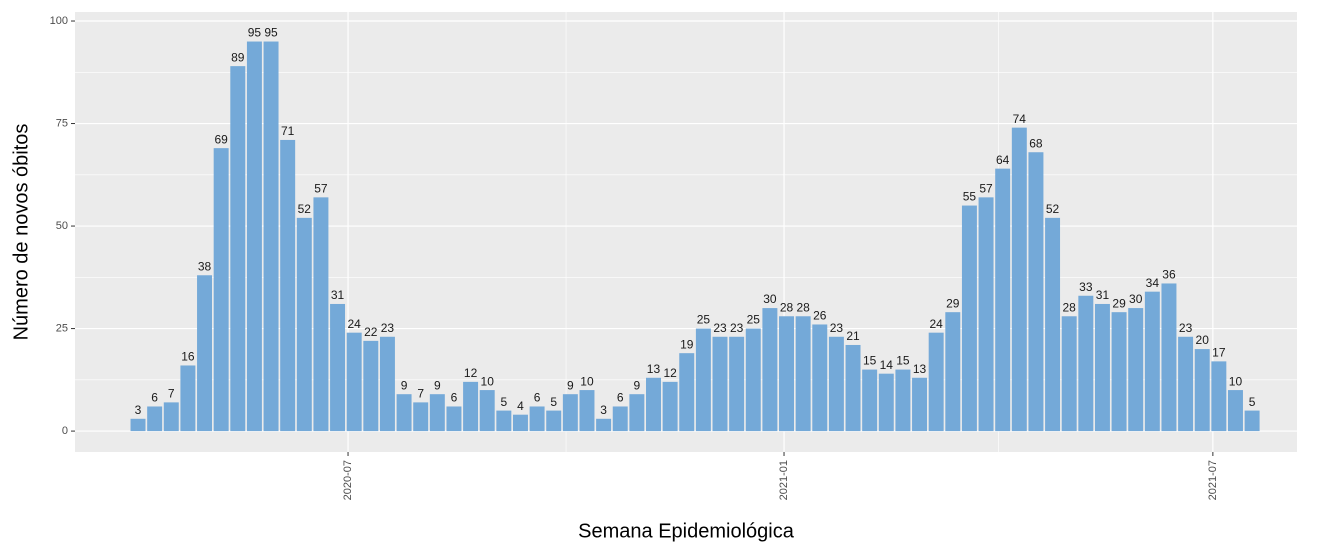 The height and width of the screenshot is (550, 1317). What do you see at coordinates (654, 369) in the screenshot?
I see `value-label: 13` at bounding box center [654, 369].